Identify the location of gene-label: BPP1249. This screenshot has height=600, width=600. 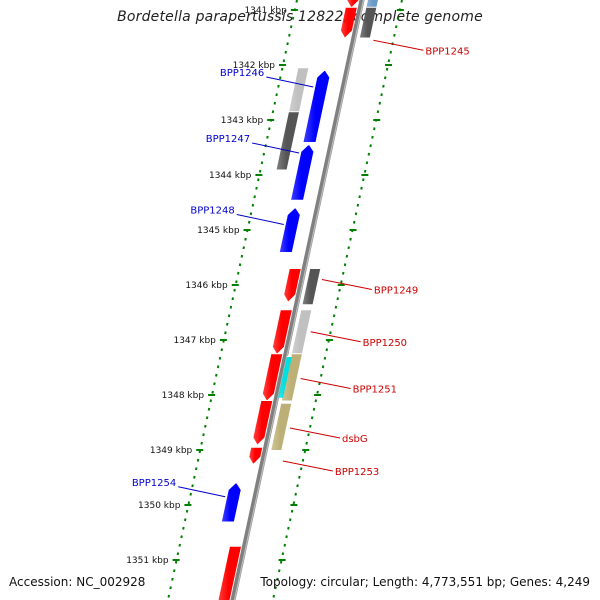
(396, 291).